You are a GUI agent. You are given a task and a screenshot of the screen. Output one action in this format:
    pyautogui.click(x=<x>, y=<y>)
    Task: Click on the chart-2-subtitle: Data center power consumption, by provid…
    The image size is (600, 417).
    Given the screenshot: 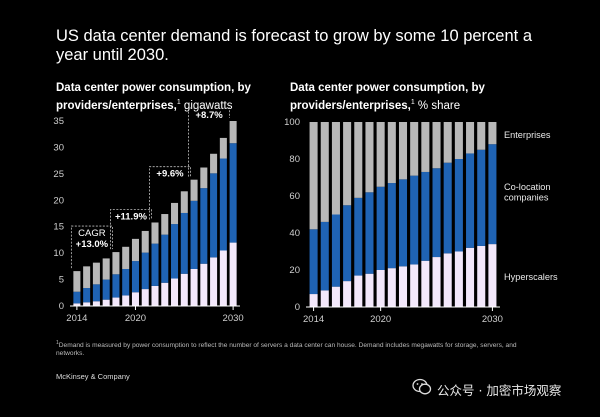 What is the action you would take?
    pyautogui.click(x=410, y=97)
    